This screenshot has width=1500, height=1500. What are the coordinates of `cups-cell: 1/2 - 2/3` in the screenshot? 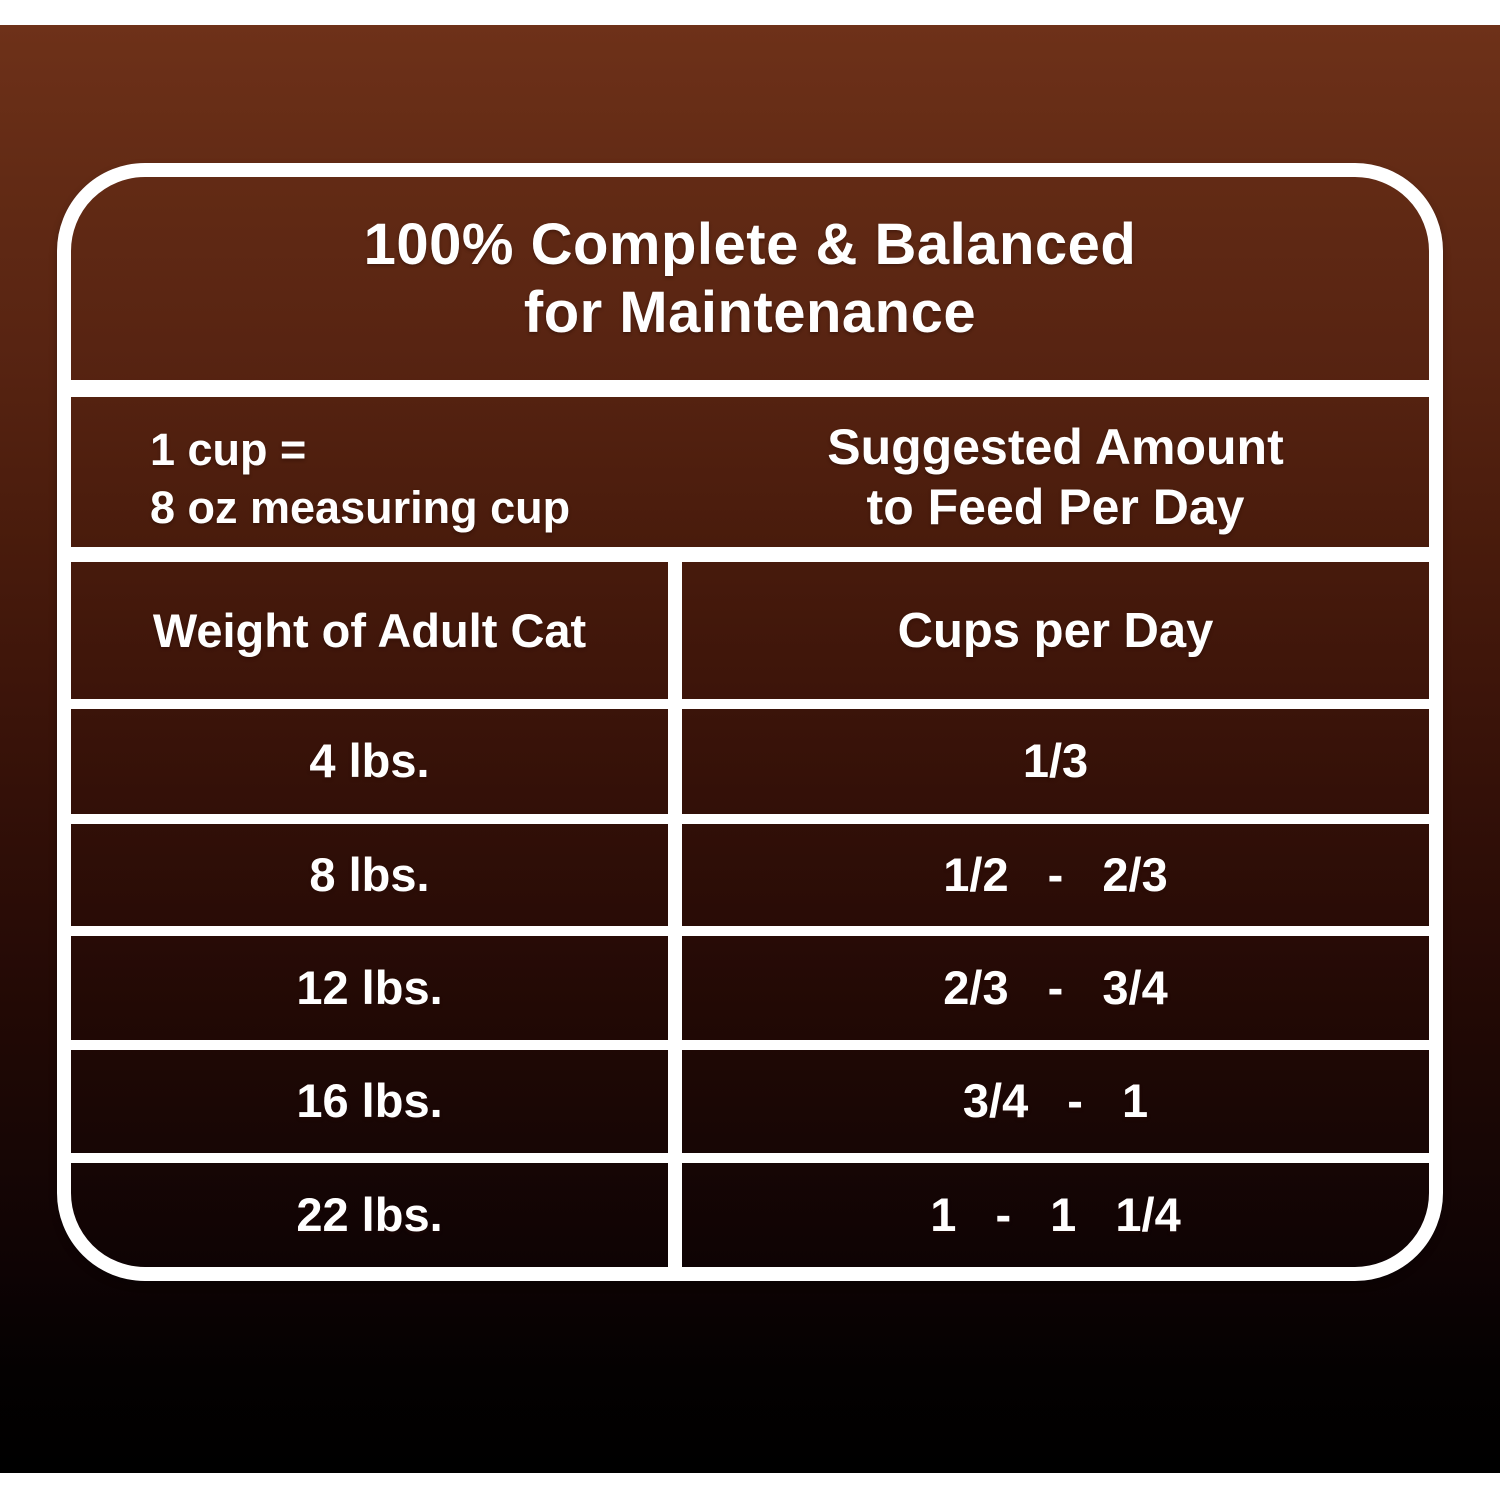 It's located at (1055, 874).